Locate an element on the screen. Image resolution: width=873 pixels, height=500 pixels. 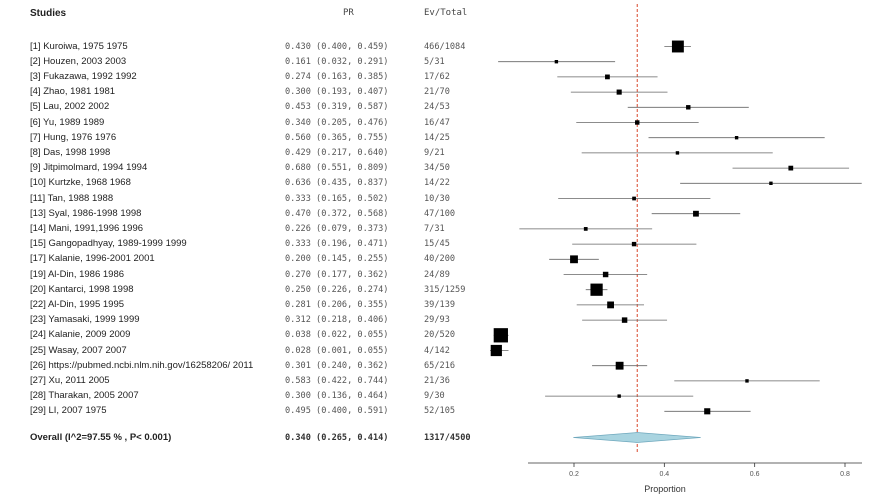
events-total: 5/31 is located at coordinates (434, 61).